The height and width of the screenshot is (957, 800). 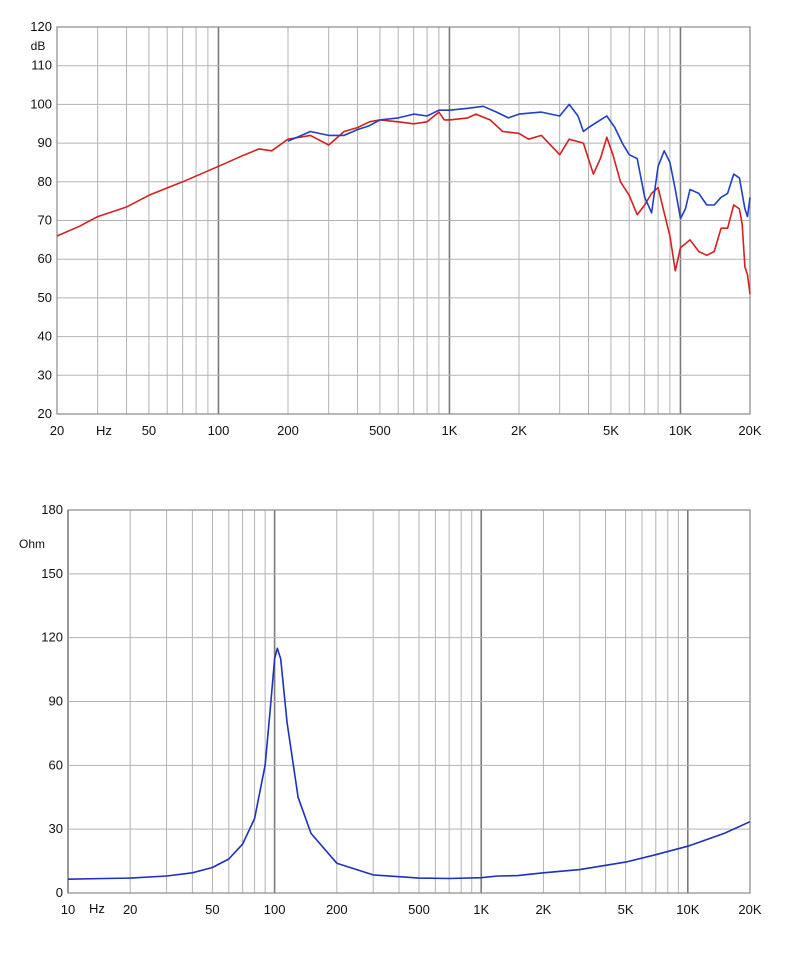 I want to click on y-tick-label: 110, so click(x=41, y=65).